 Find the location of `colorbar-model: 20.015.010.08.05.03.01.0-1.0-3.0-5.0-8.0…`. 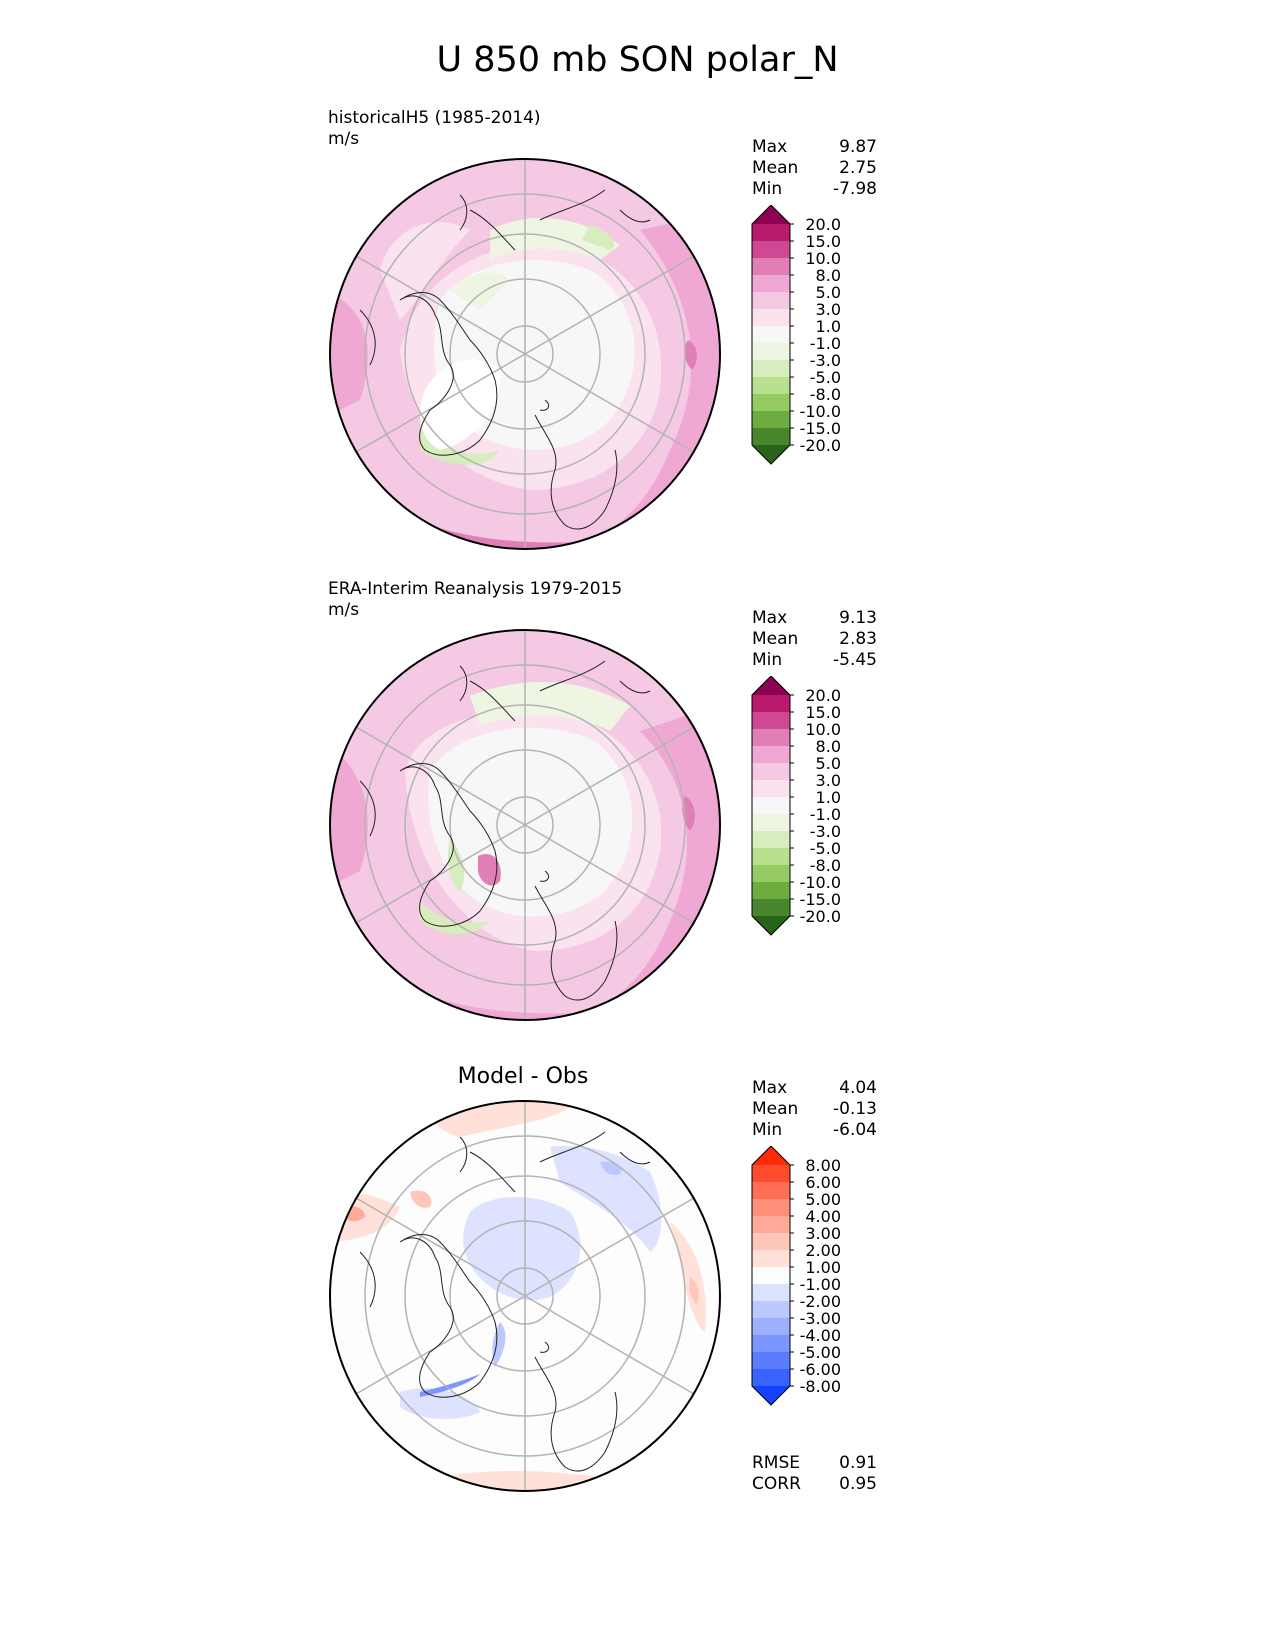

colorbar-model: 20.015.010.08.05.03.01.0-1.0-3.0-5.0-8.0… is located at coordinates (796, 335).